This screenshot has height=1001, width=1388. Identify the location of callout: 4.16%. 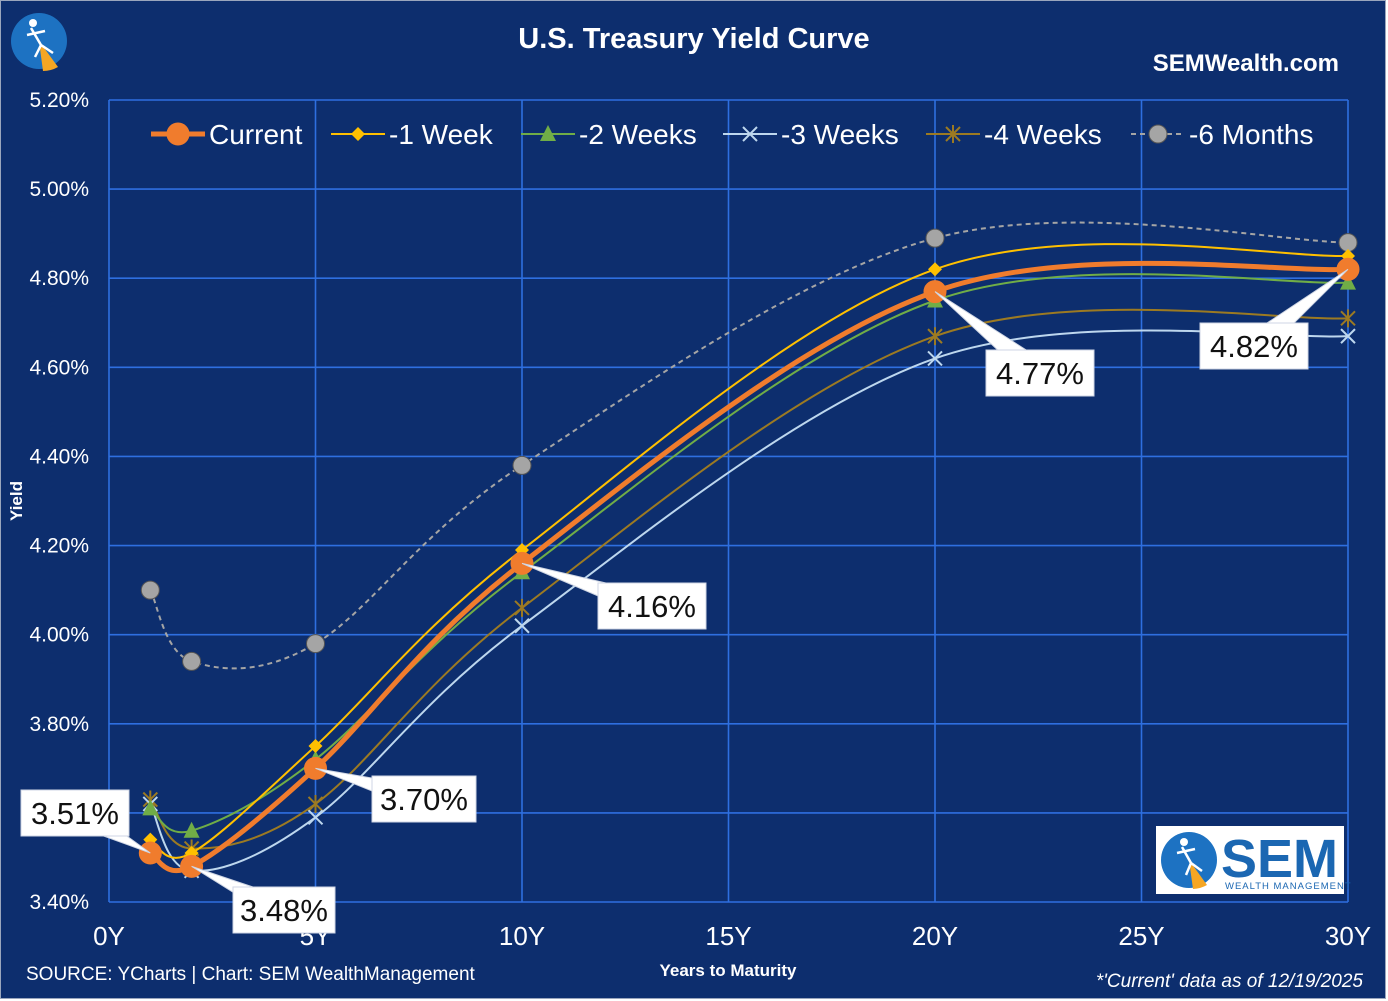
(614, 596).